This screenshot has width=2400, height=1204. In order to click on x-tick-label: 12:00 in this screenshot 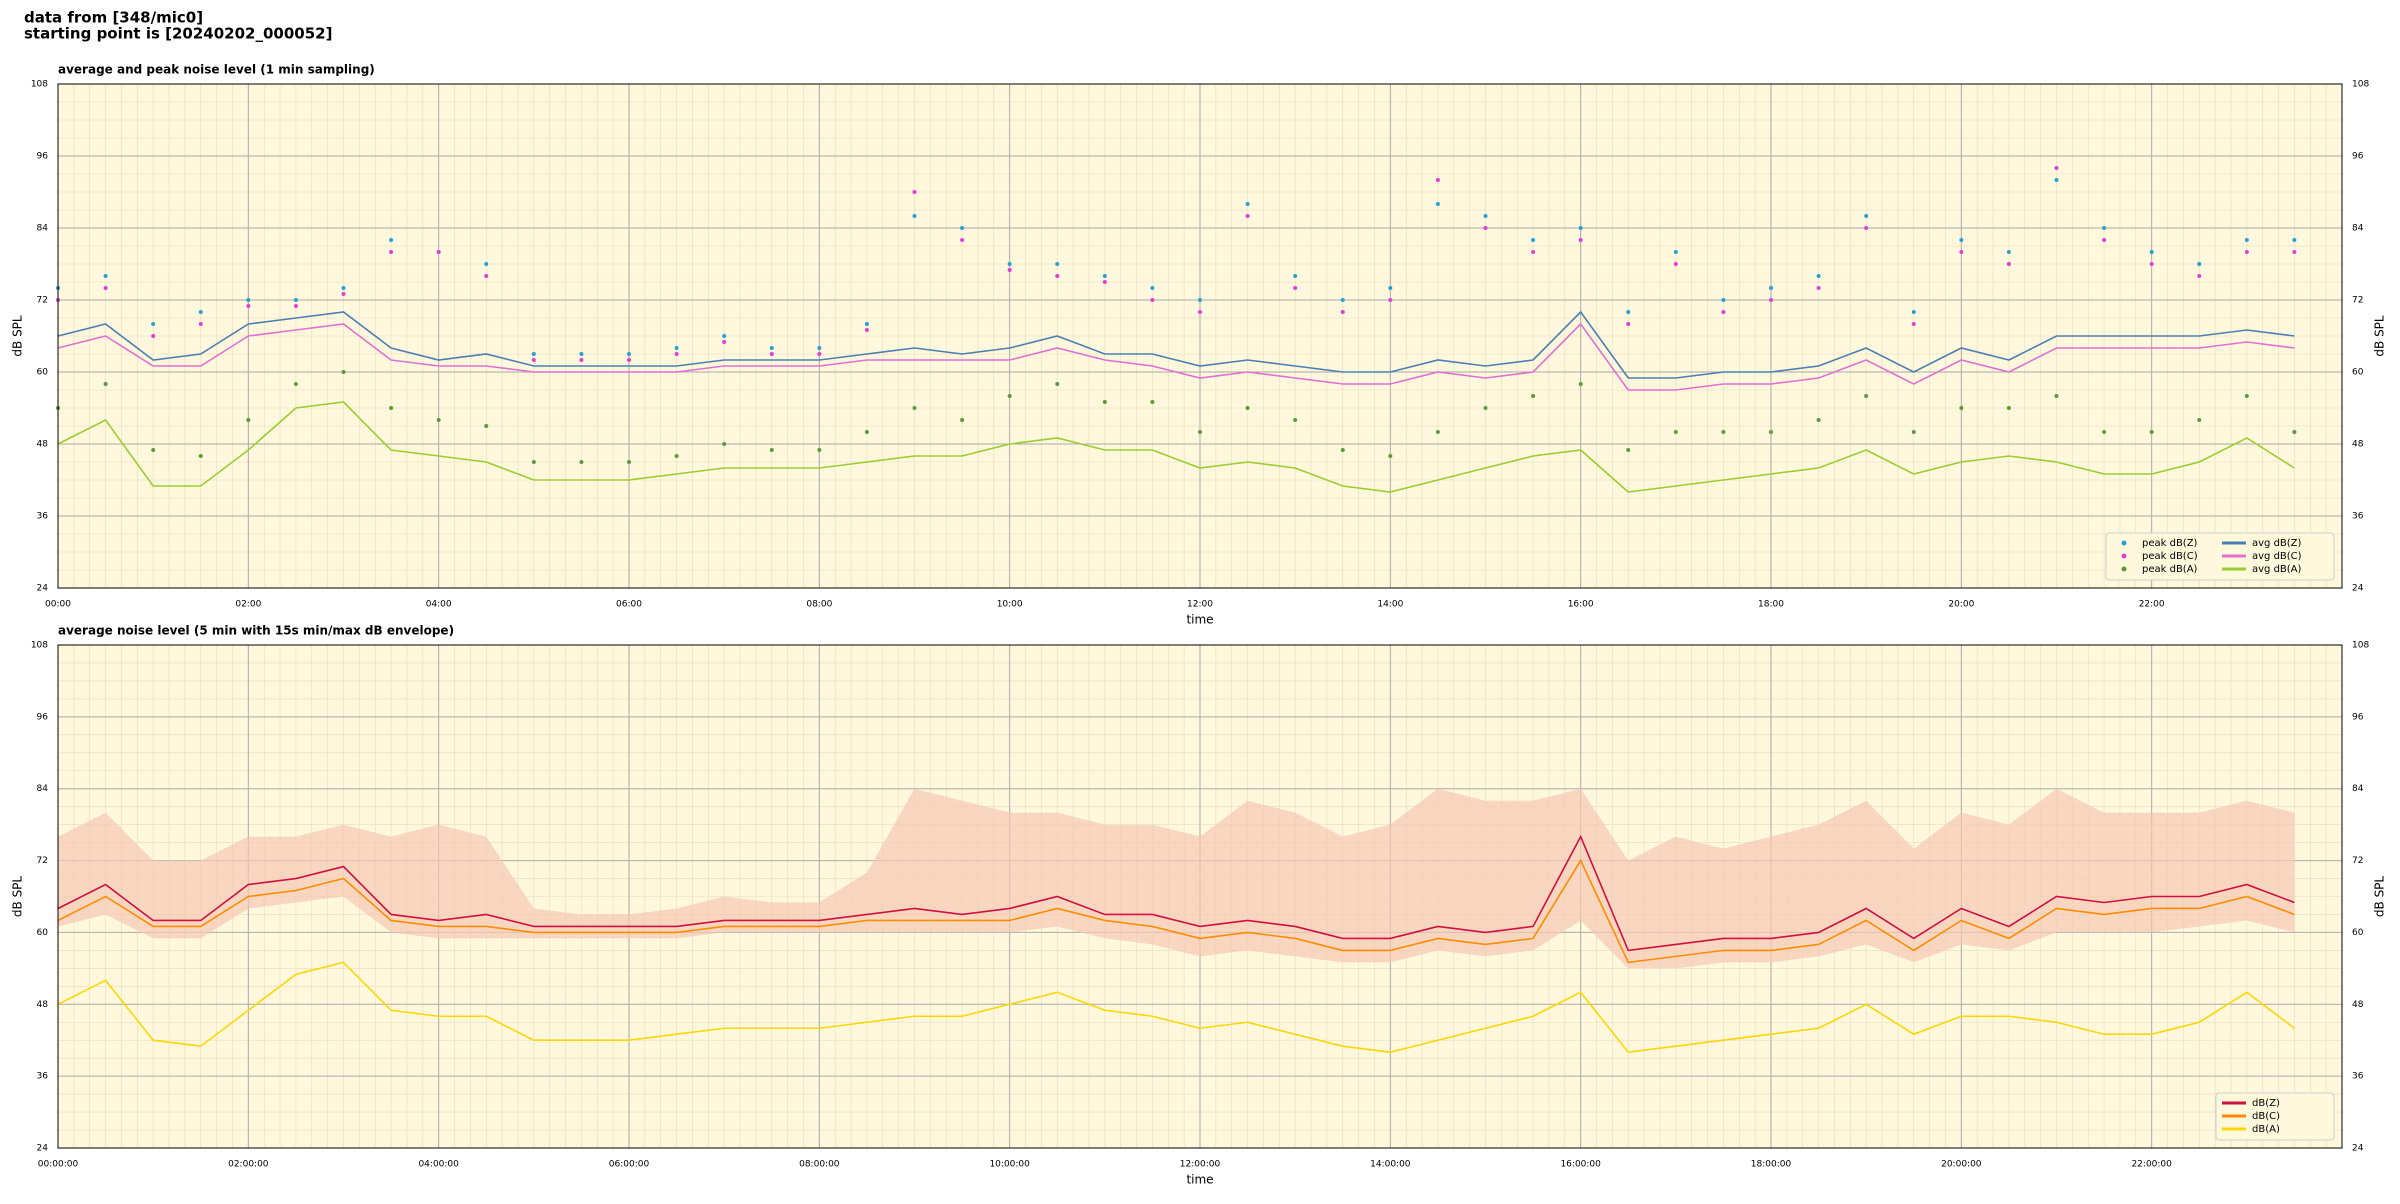, I will do `click(1200, 605)`.